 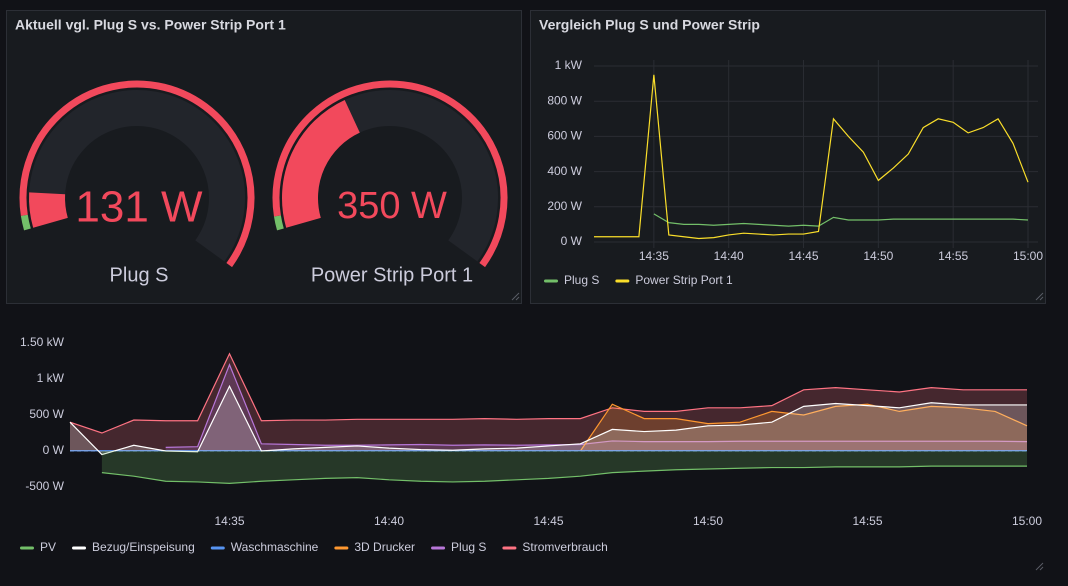 What do you see at coordinates (139, 207) in the screenshot?
I see `gauge-value: 131 W` at bounding box center [139, 207].